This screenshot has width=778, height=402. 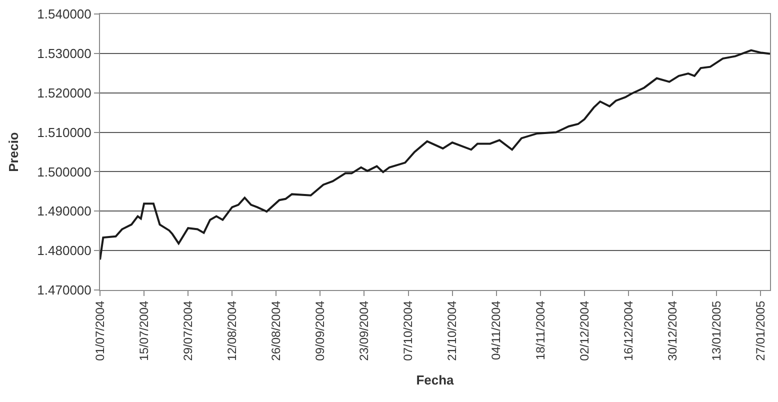 What do you see at coordinates (232, 330) in the screenshot?
I see `x-tick-label: 12/08/2004` at bounding box center [232, 330].